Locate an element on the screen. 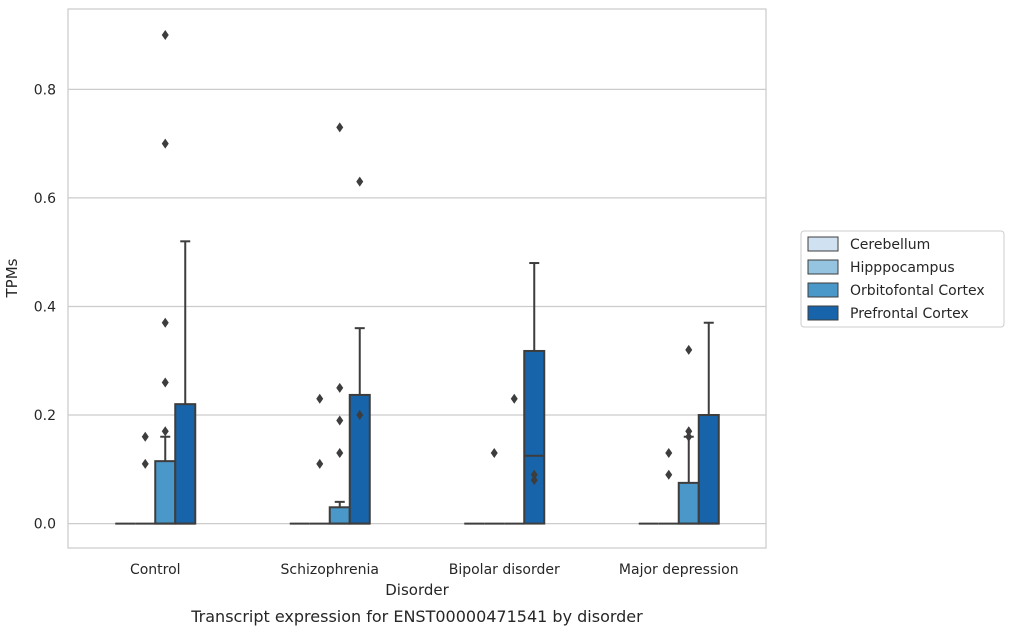  y-tick-labels: 0.0 0.2 0.4 0.6 0.8 is located at coordinates (45, 307).